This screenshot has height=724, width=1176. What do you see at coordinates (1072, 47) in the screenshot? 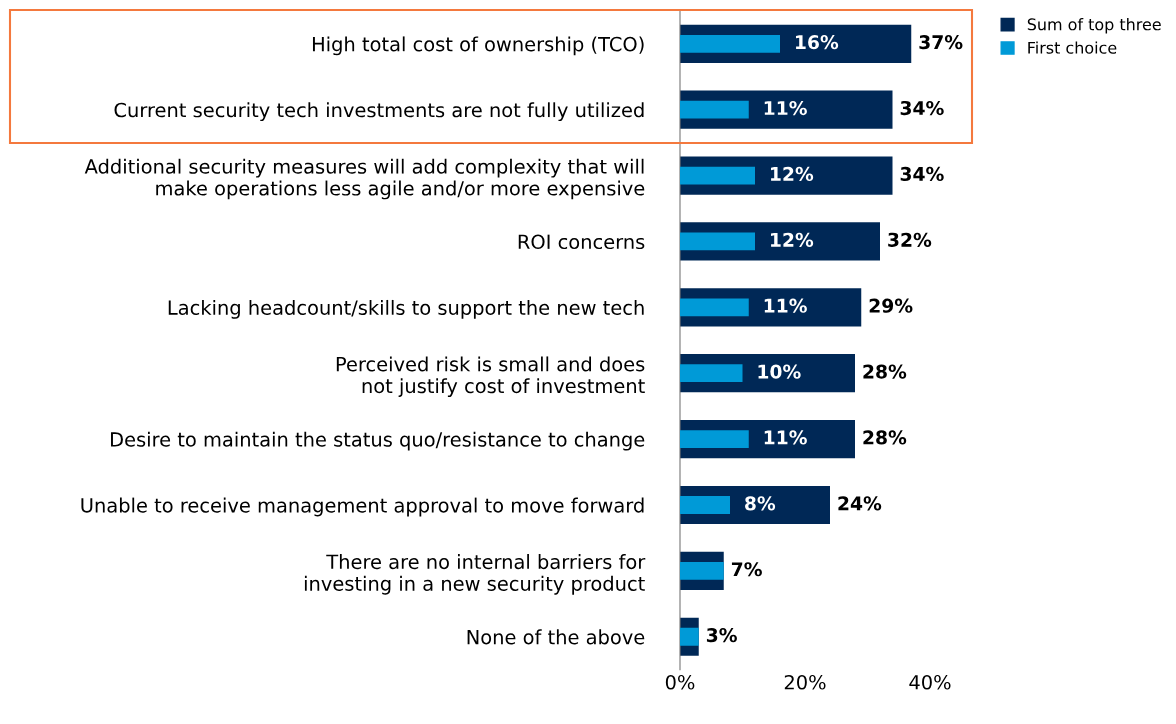
I see `legend-label: First choice` at bounding box center [1072, 47].